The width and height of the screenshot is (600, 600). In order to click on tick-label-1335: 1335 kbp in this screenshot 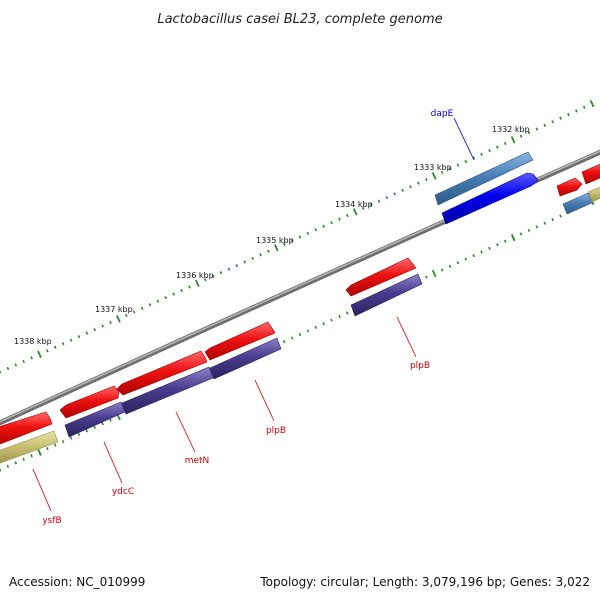, I will do `click(275, 240)`.